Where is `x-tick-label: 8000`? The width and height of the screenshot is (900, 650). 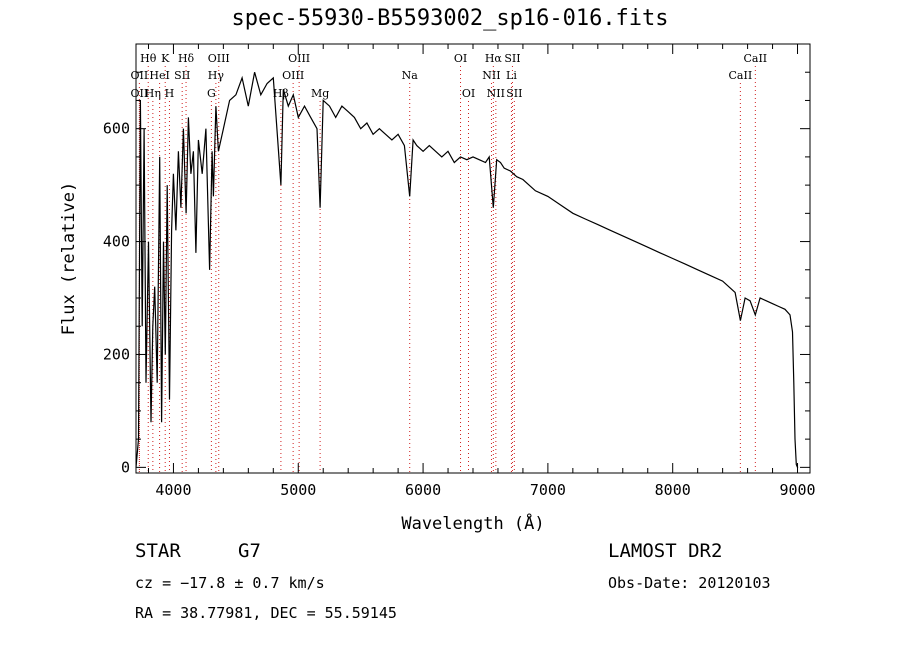 x-tick-label: 8000 is located at coordinates (673, 490).